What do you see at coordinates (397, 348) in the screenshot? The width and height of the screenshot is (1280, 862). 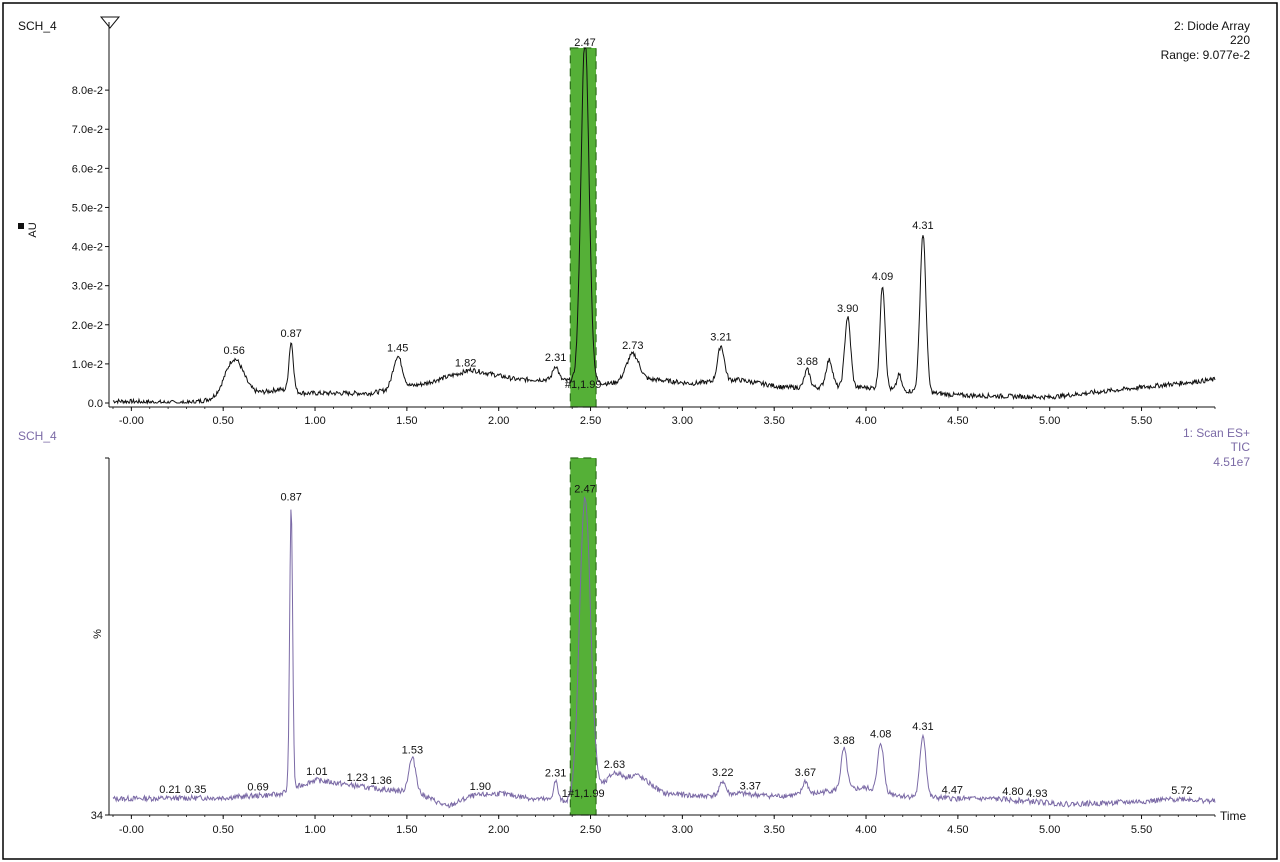 I see `peak-label: 1.45` at bounding box center [397, 348].